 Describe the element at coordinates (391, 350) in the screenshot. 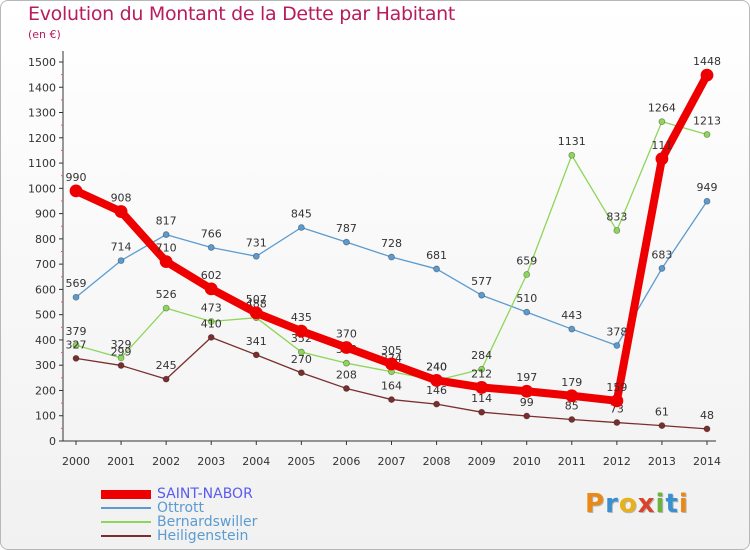

I see `data-label: 305` at that location.